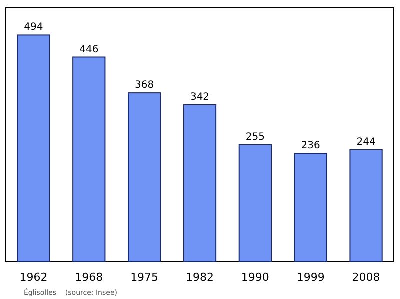 The image size is (400, 299). Describe the element at coordinates (255, 137) in the screenshot. I see `data-label: 255` at that location.